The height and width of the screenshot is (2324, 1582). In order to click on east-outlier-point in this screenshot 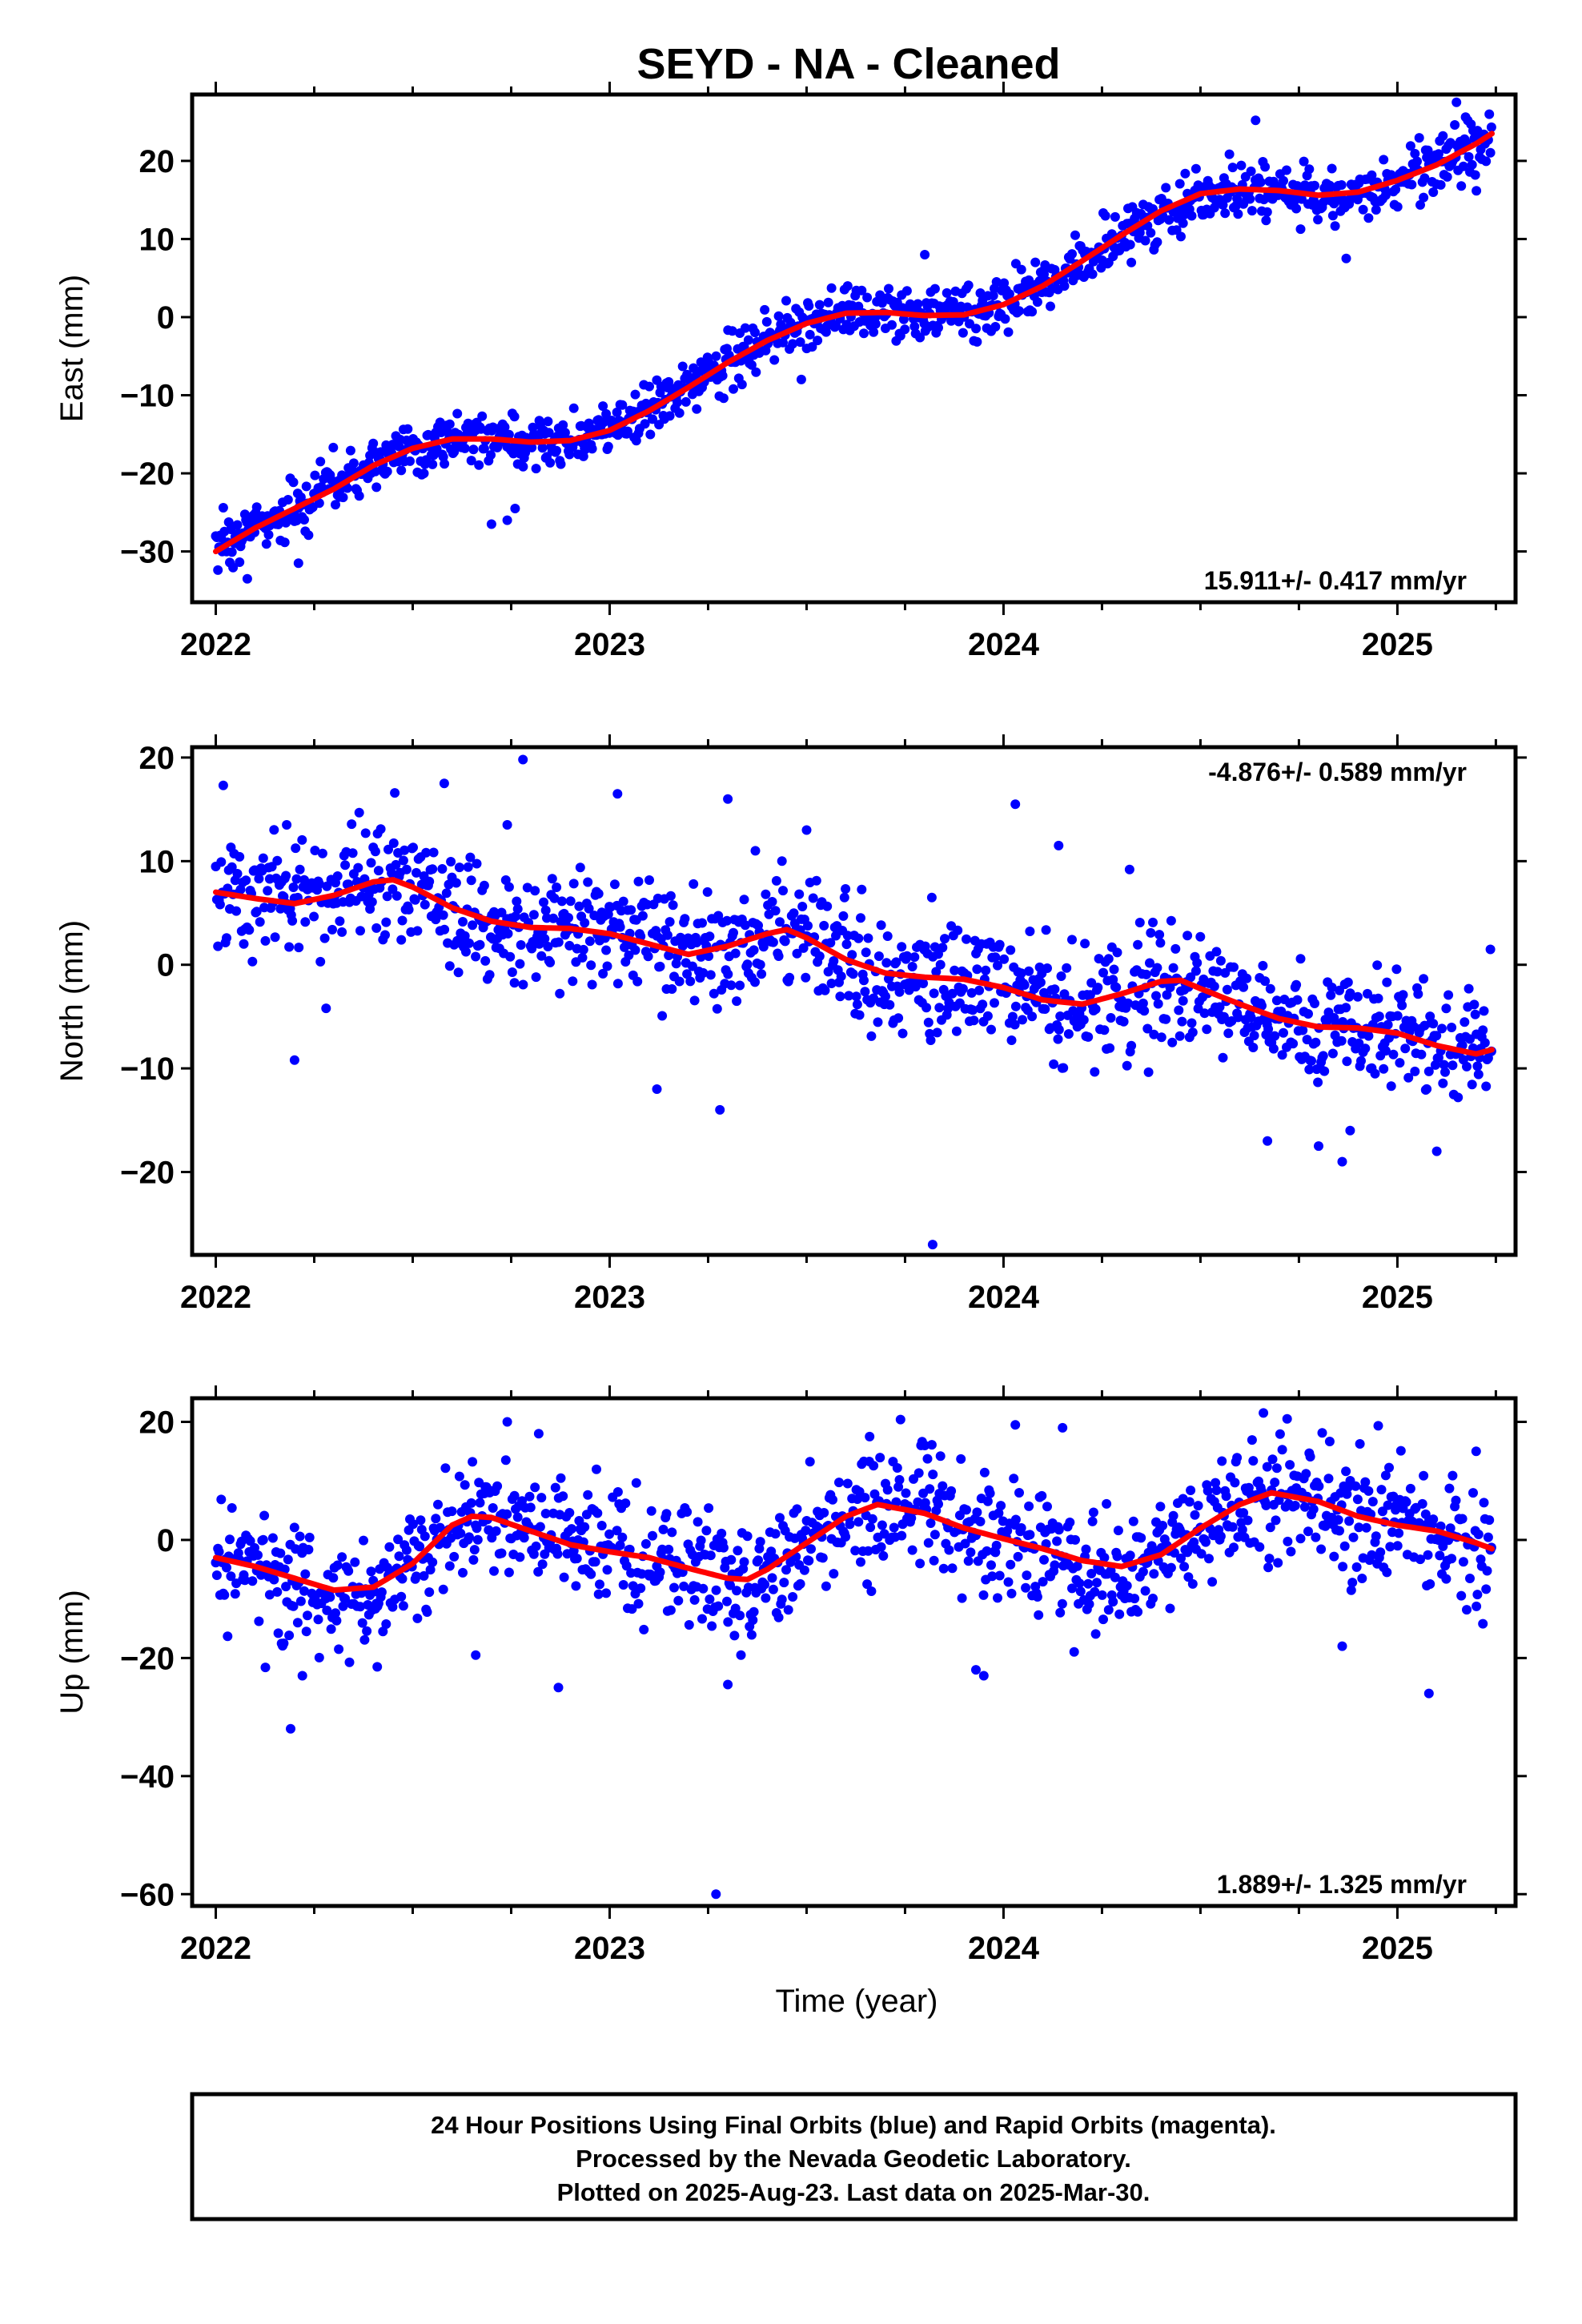, I will do `click(491, 524)`.